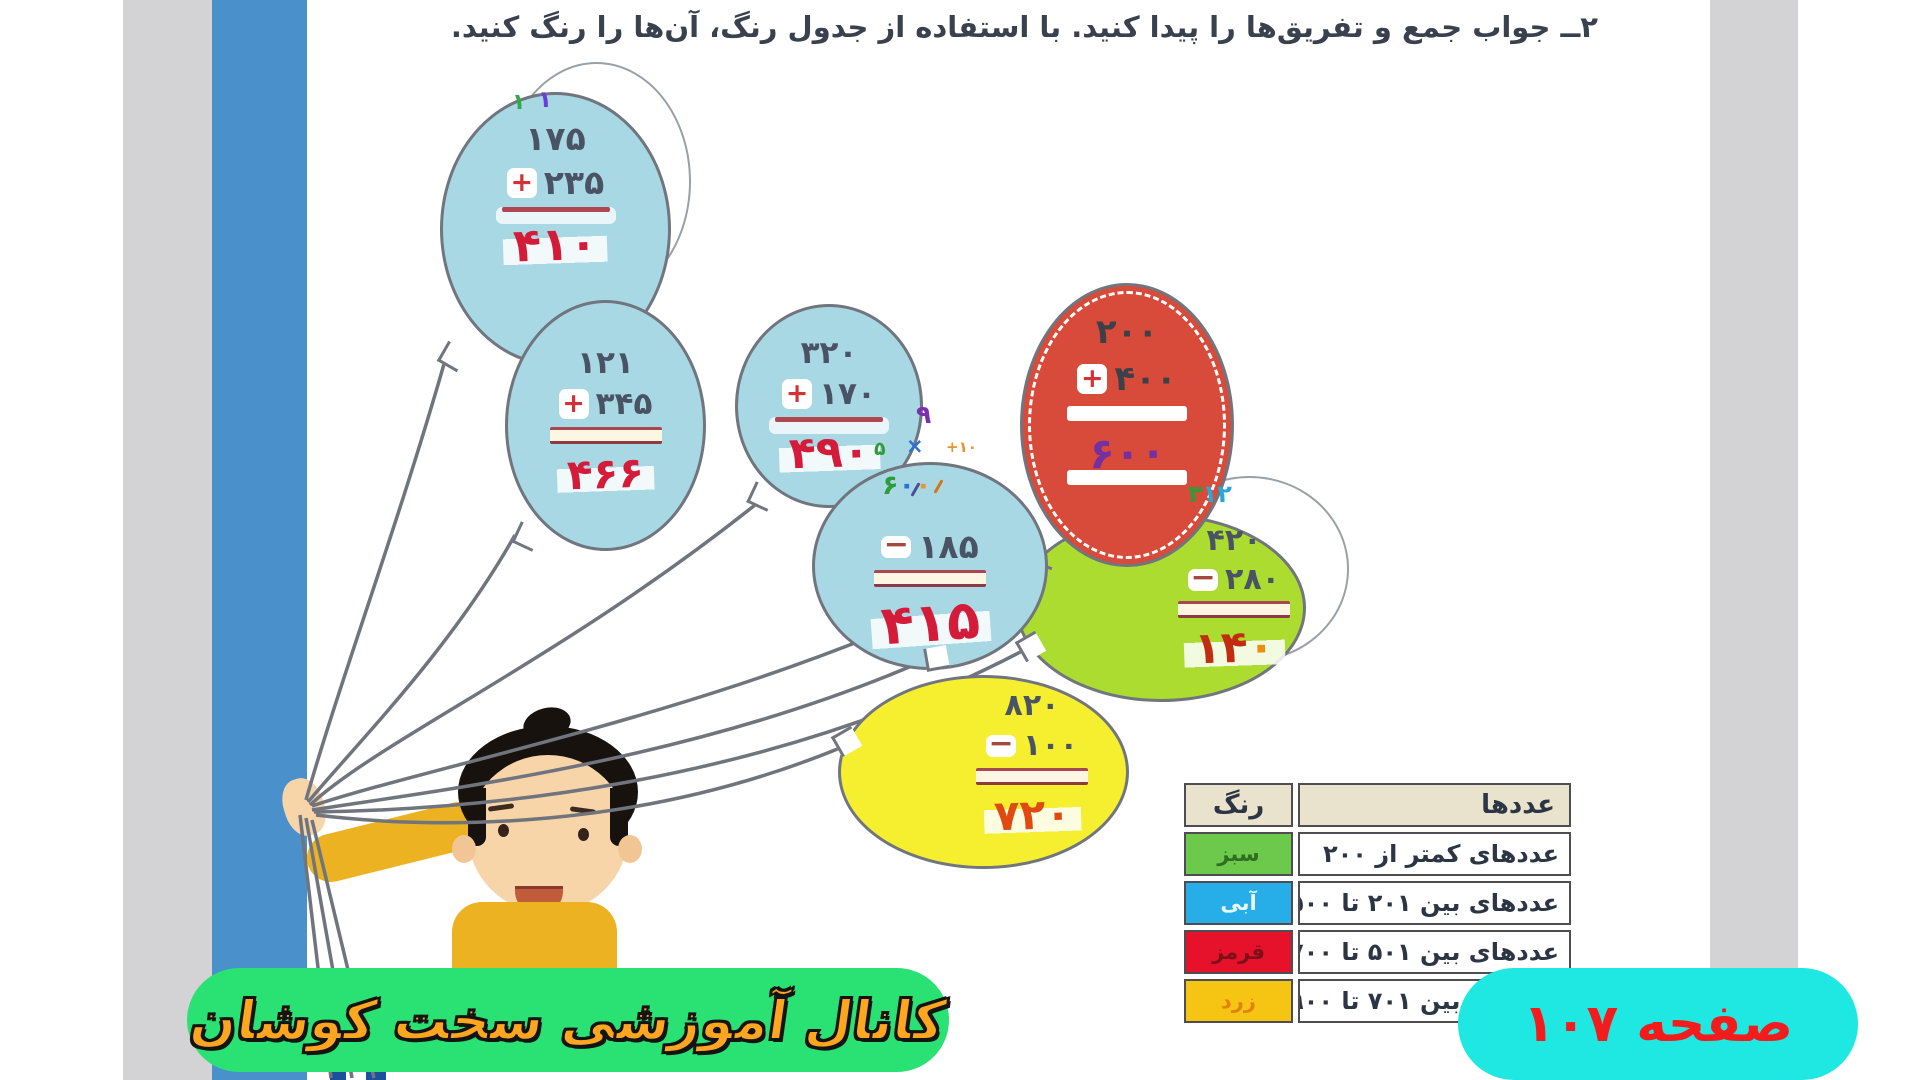 This screenshot has width=1920, height=1080. What do you see at coordinates (1127, 452) in the screenshot?
I see `handwritten-answer: ۶۰۰` at bounding box center [1127, 452].